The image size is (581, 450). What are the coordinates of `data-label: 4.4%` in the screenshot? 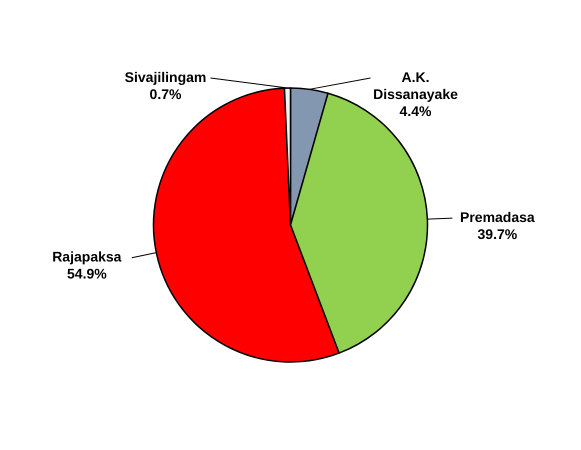 It's located at (416, 111).